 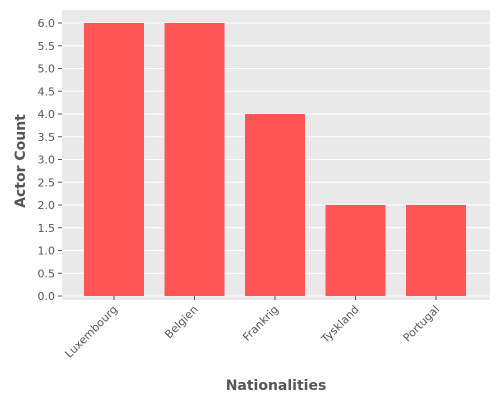 What do you see at coordinates (47, 296) in the screenshot?
I see `y-tick-label: 0.0` at bounding box center [47, 296].